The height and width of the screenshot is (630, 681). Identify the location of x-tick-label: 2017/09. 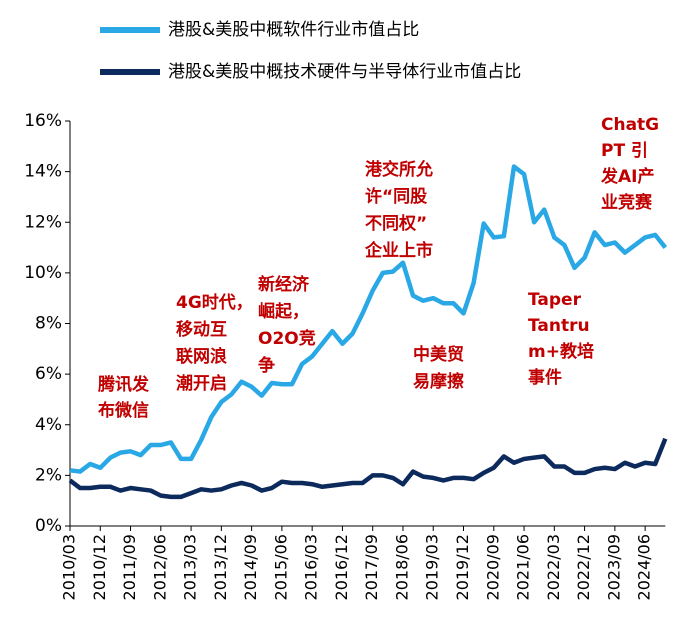
(371, 567).